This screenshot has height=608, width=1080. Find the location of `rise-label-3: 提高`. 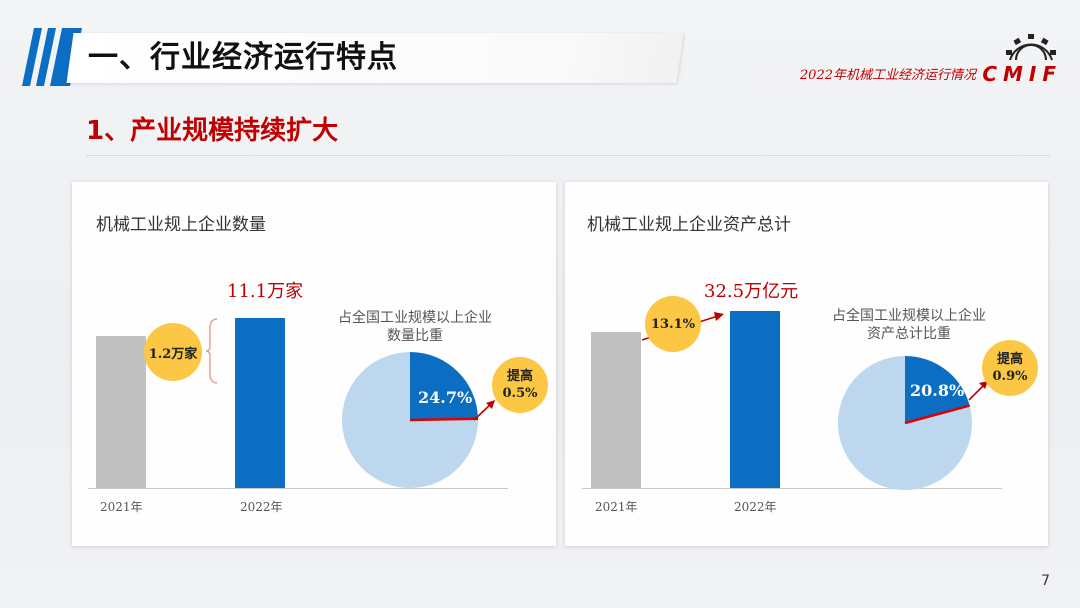

rise-label-3: 提高 is located at coordinates (1009, 359).